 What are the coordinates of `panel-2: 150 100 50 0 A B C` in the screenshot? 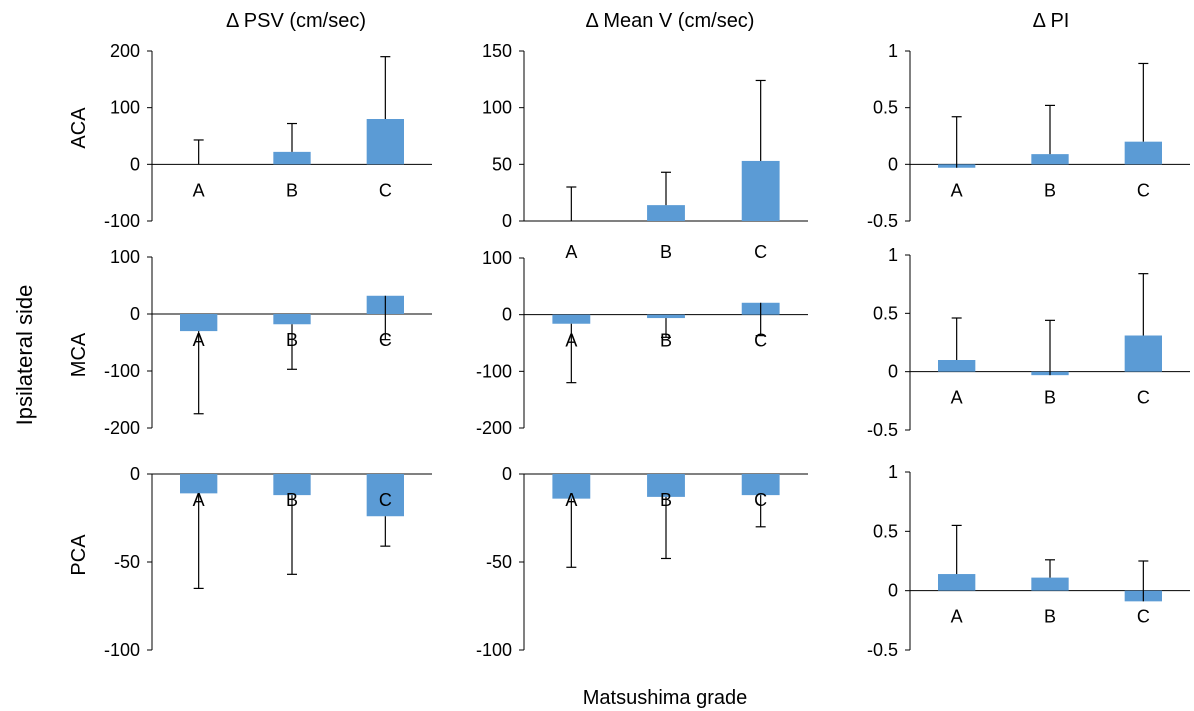 It's located at (645, 151).